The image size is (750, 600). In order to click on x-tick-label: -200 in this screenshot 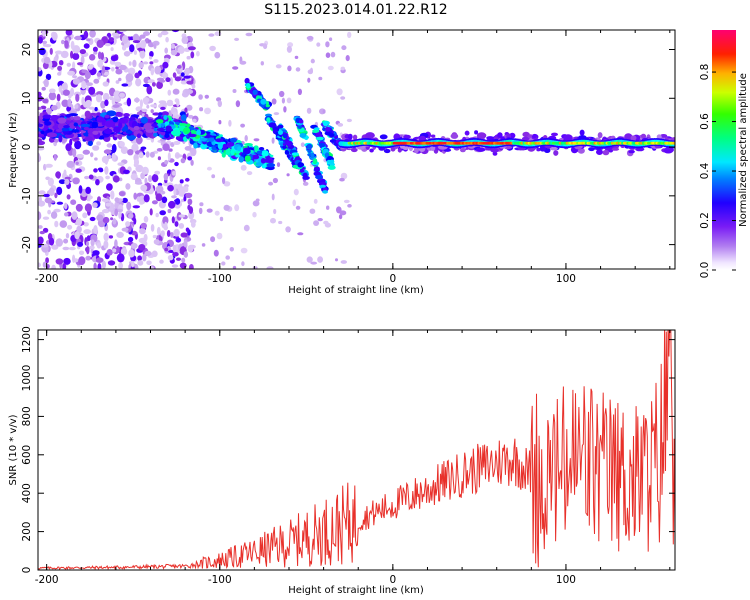, I will do `click(47, 580)`.